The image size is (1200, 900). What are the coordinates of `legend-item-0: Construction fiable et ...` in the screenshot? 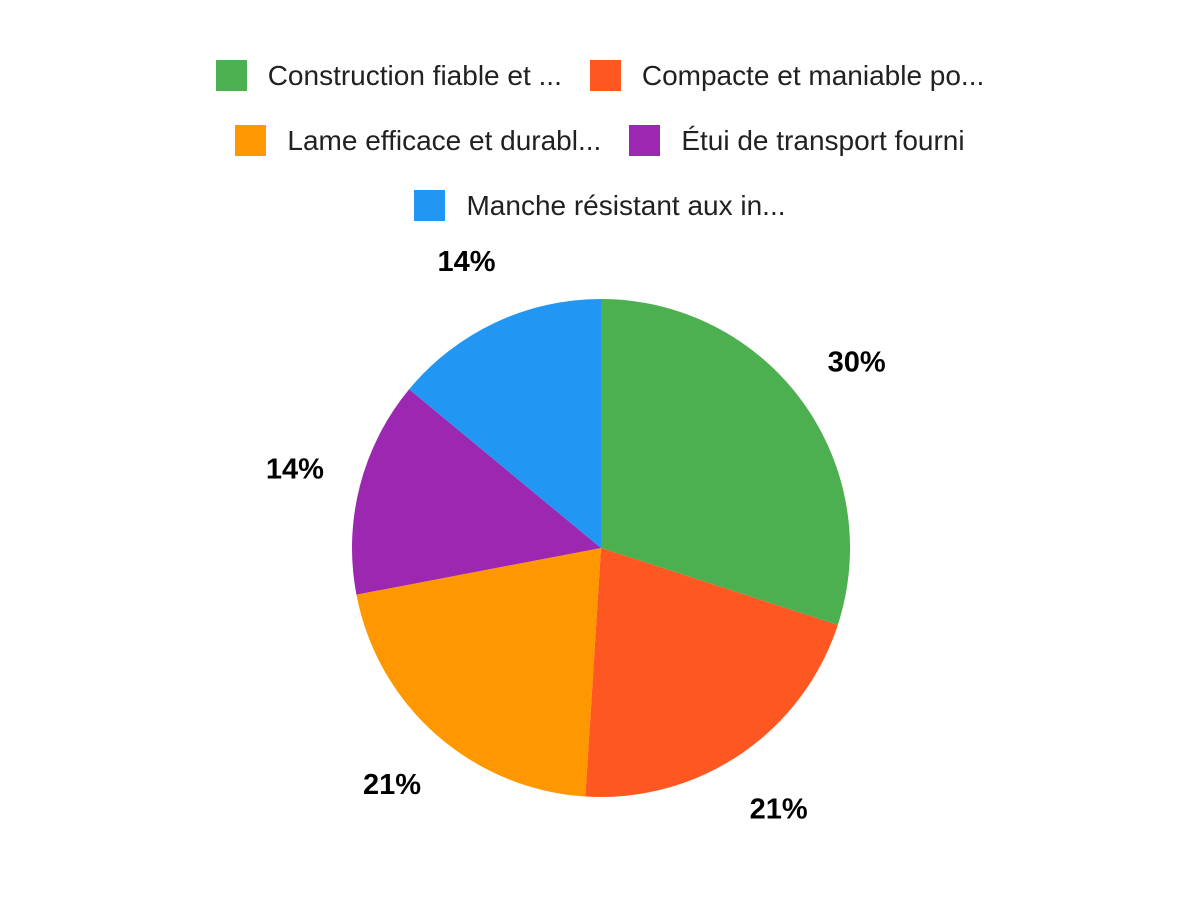 It's located at (388, 75).